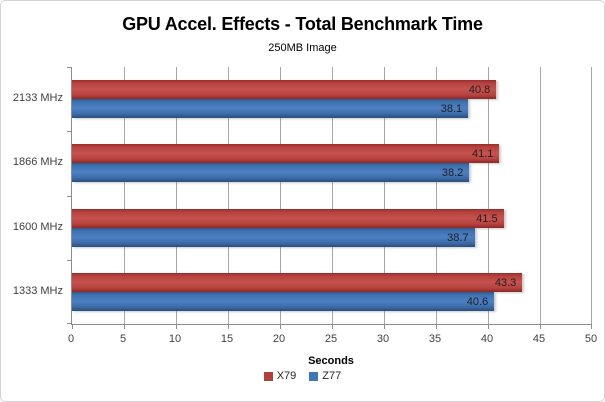 Image resolution: width=605 pixels, height=402 pixels. Describe the element at coordinates (71, 339) in the screenshot. I see `x-tick-label: 0` at that location.